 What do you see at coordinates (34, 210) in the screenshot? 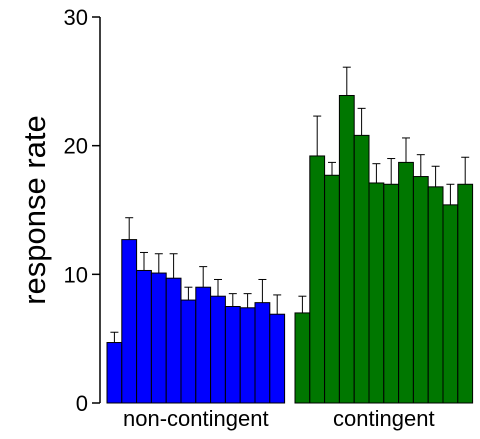
I see `y-axis-label: response rate` at bounding box center [34, 210].